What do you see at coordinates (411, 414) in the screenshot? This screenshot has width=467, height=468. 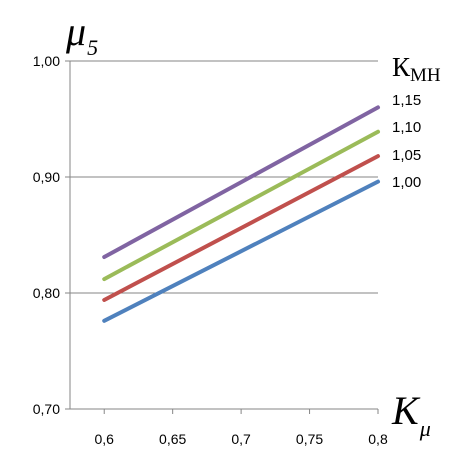 I see `x-axis-title: Kμ` at bounding box center [411, 414].